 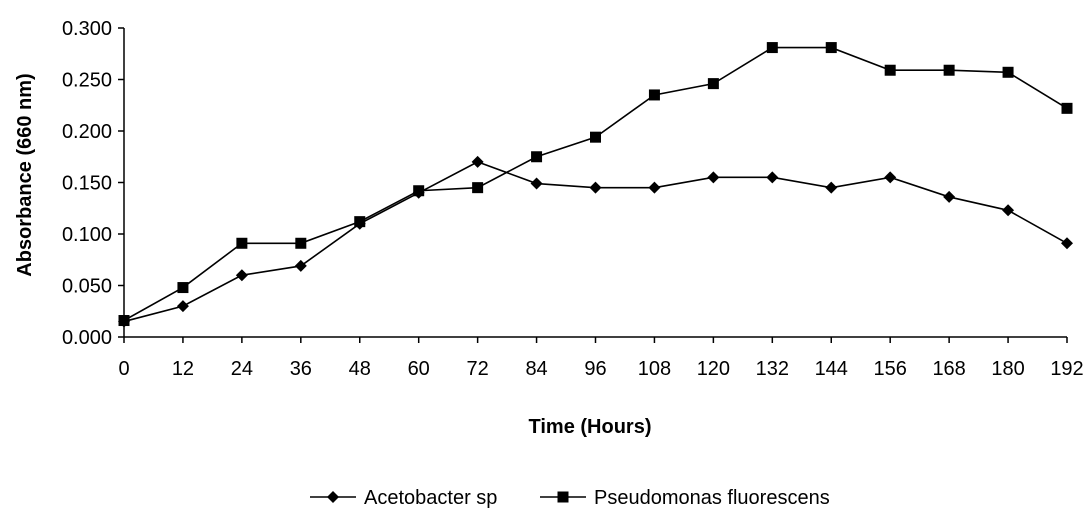 What do you see at coordinates (301, 369) in the screenshot?
I see `x-tick-label: 36` at bounding box center [301, 369].